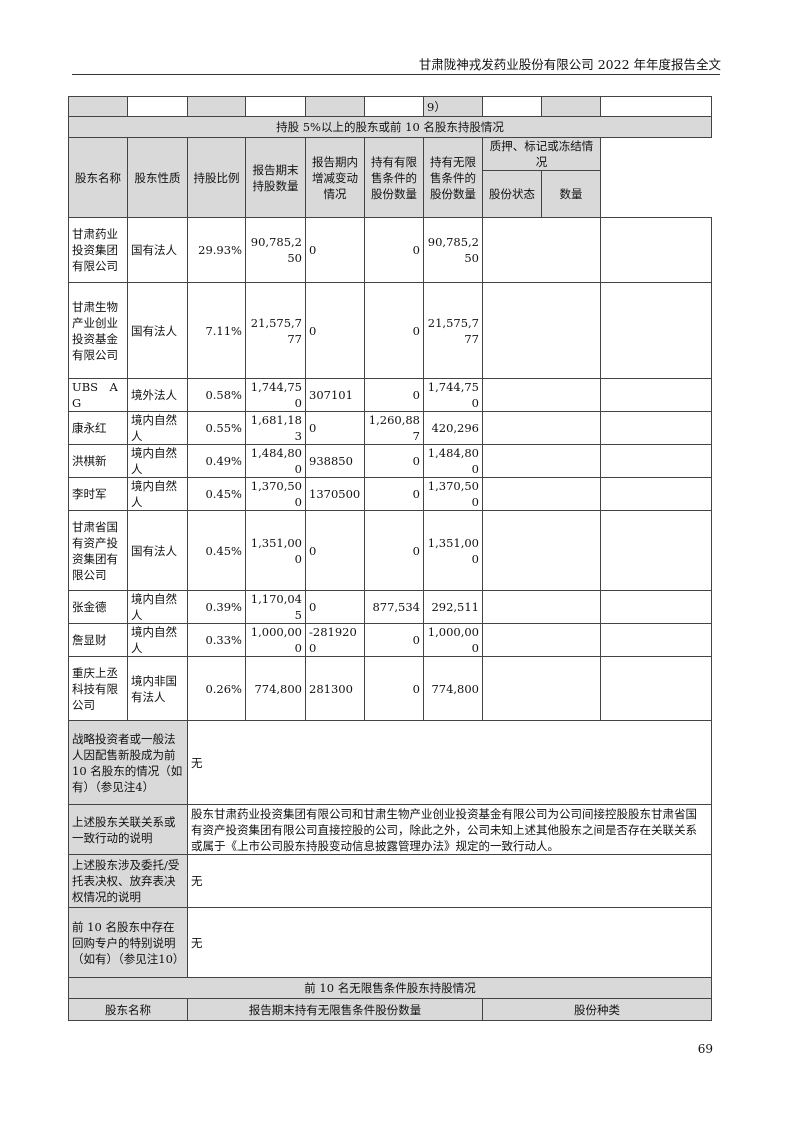 Image resolution: width=793 pixels, height=1122 pixels. Describe the element at coordinates (275, 607) in the screenshot. I see `cell-end: 1,170,045` at that location.